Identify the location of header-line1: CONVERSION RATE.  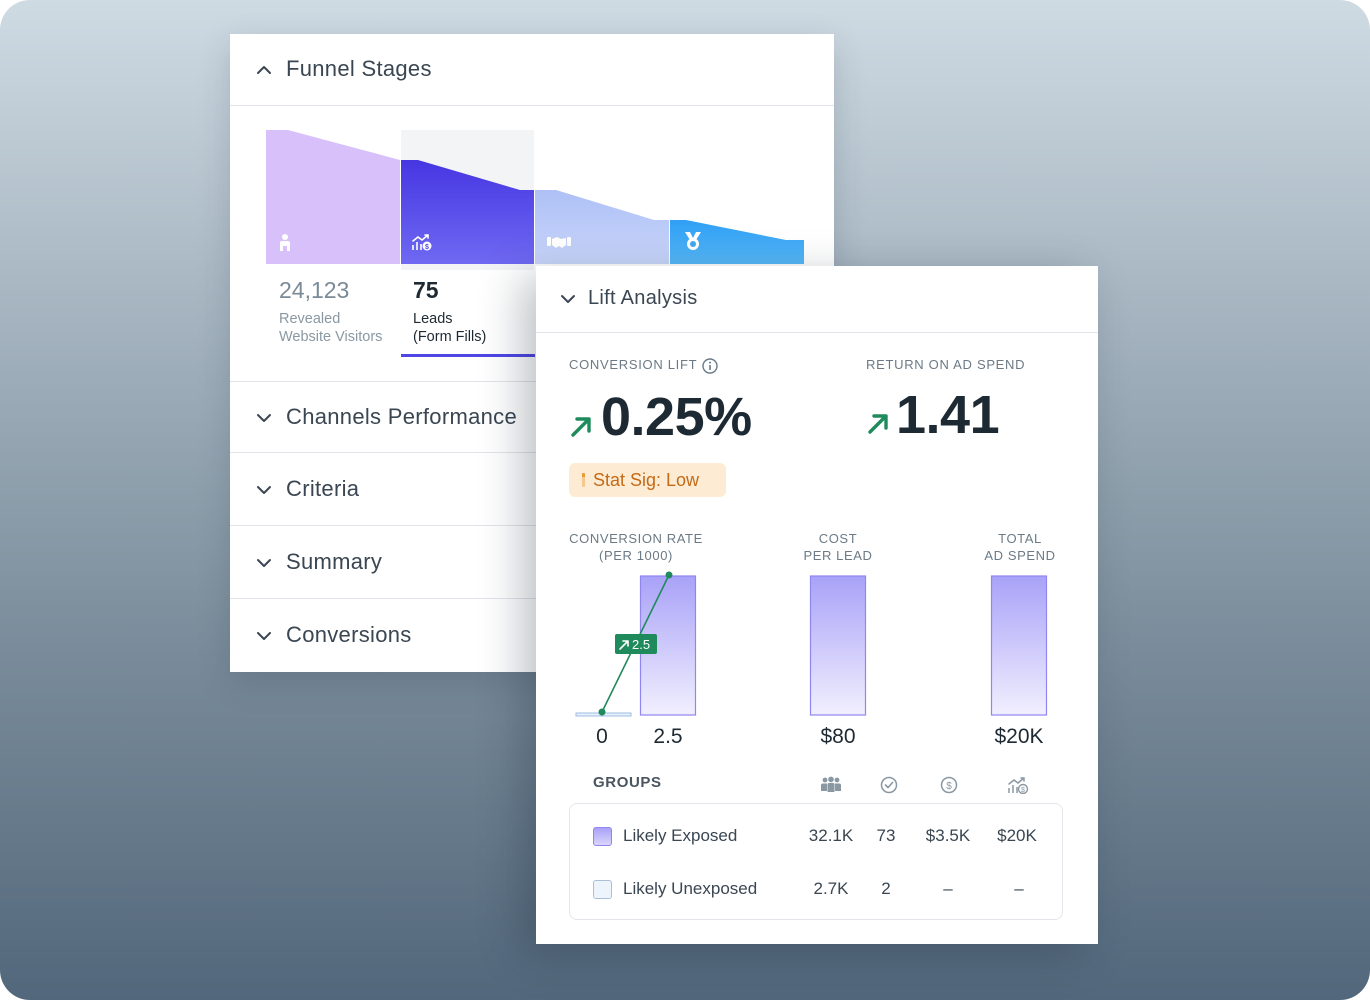
(636, 538).